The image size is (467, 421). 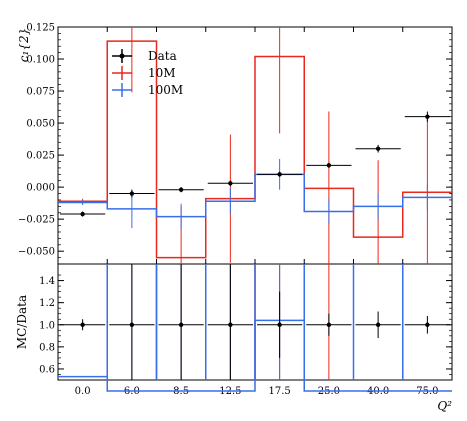 I want to click on legend-10m-label: 10M, so click(x=162, y=73).